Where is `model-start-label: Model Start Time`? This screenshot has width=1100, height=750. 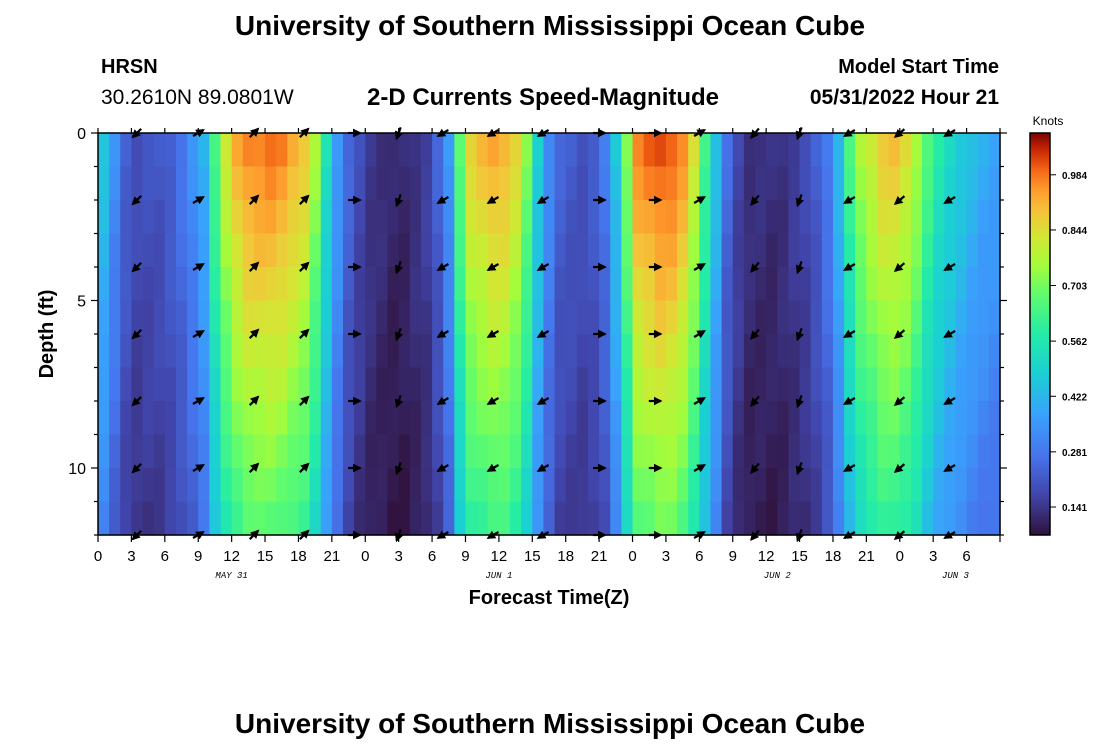 model-start-label: Model Start Time is located at coordinates (918, 67).